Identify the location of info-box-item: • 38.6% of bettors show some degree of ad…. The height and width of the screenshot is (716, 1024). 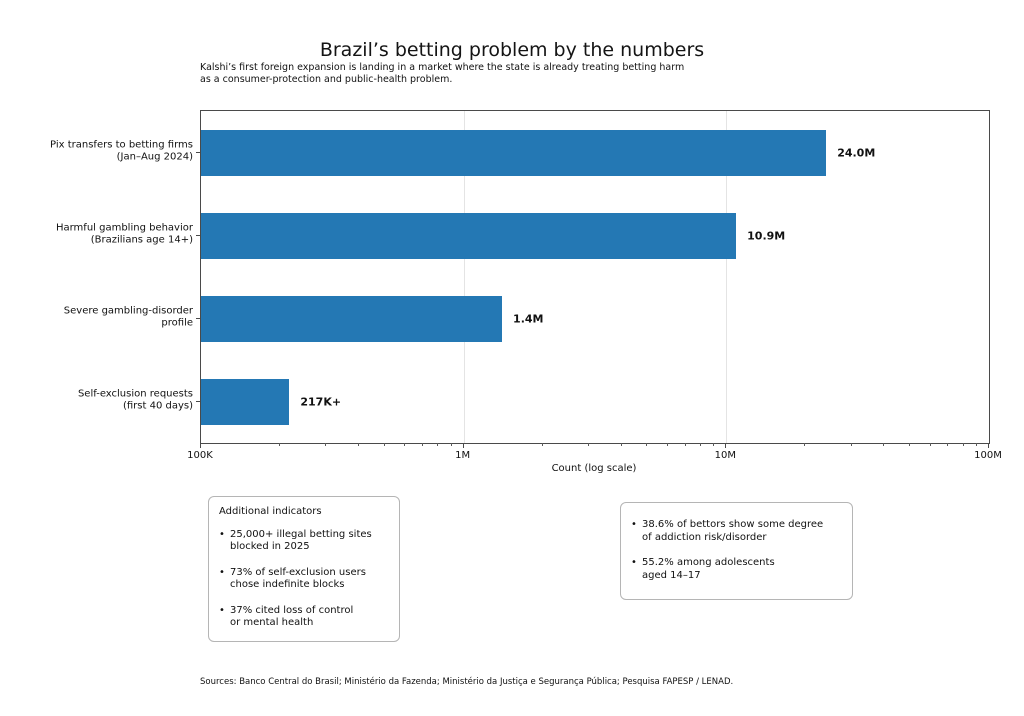
(736, 531).